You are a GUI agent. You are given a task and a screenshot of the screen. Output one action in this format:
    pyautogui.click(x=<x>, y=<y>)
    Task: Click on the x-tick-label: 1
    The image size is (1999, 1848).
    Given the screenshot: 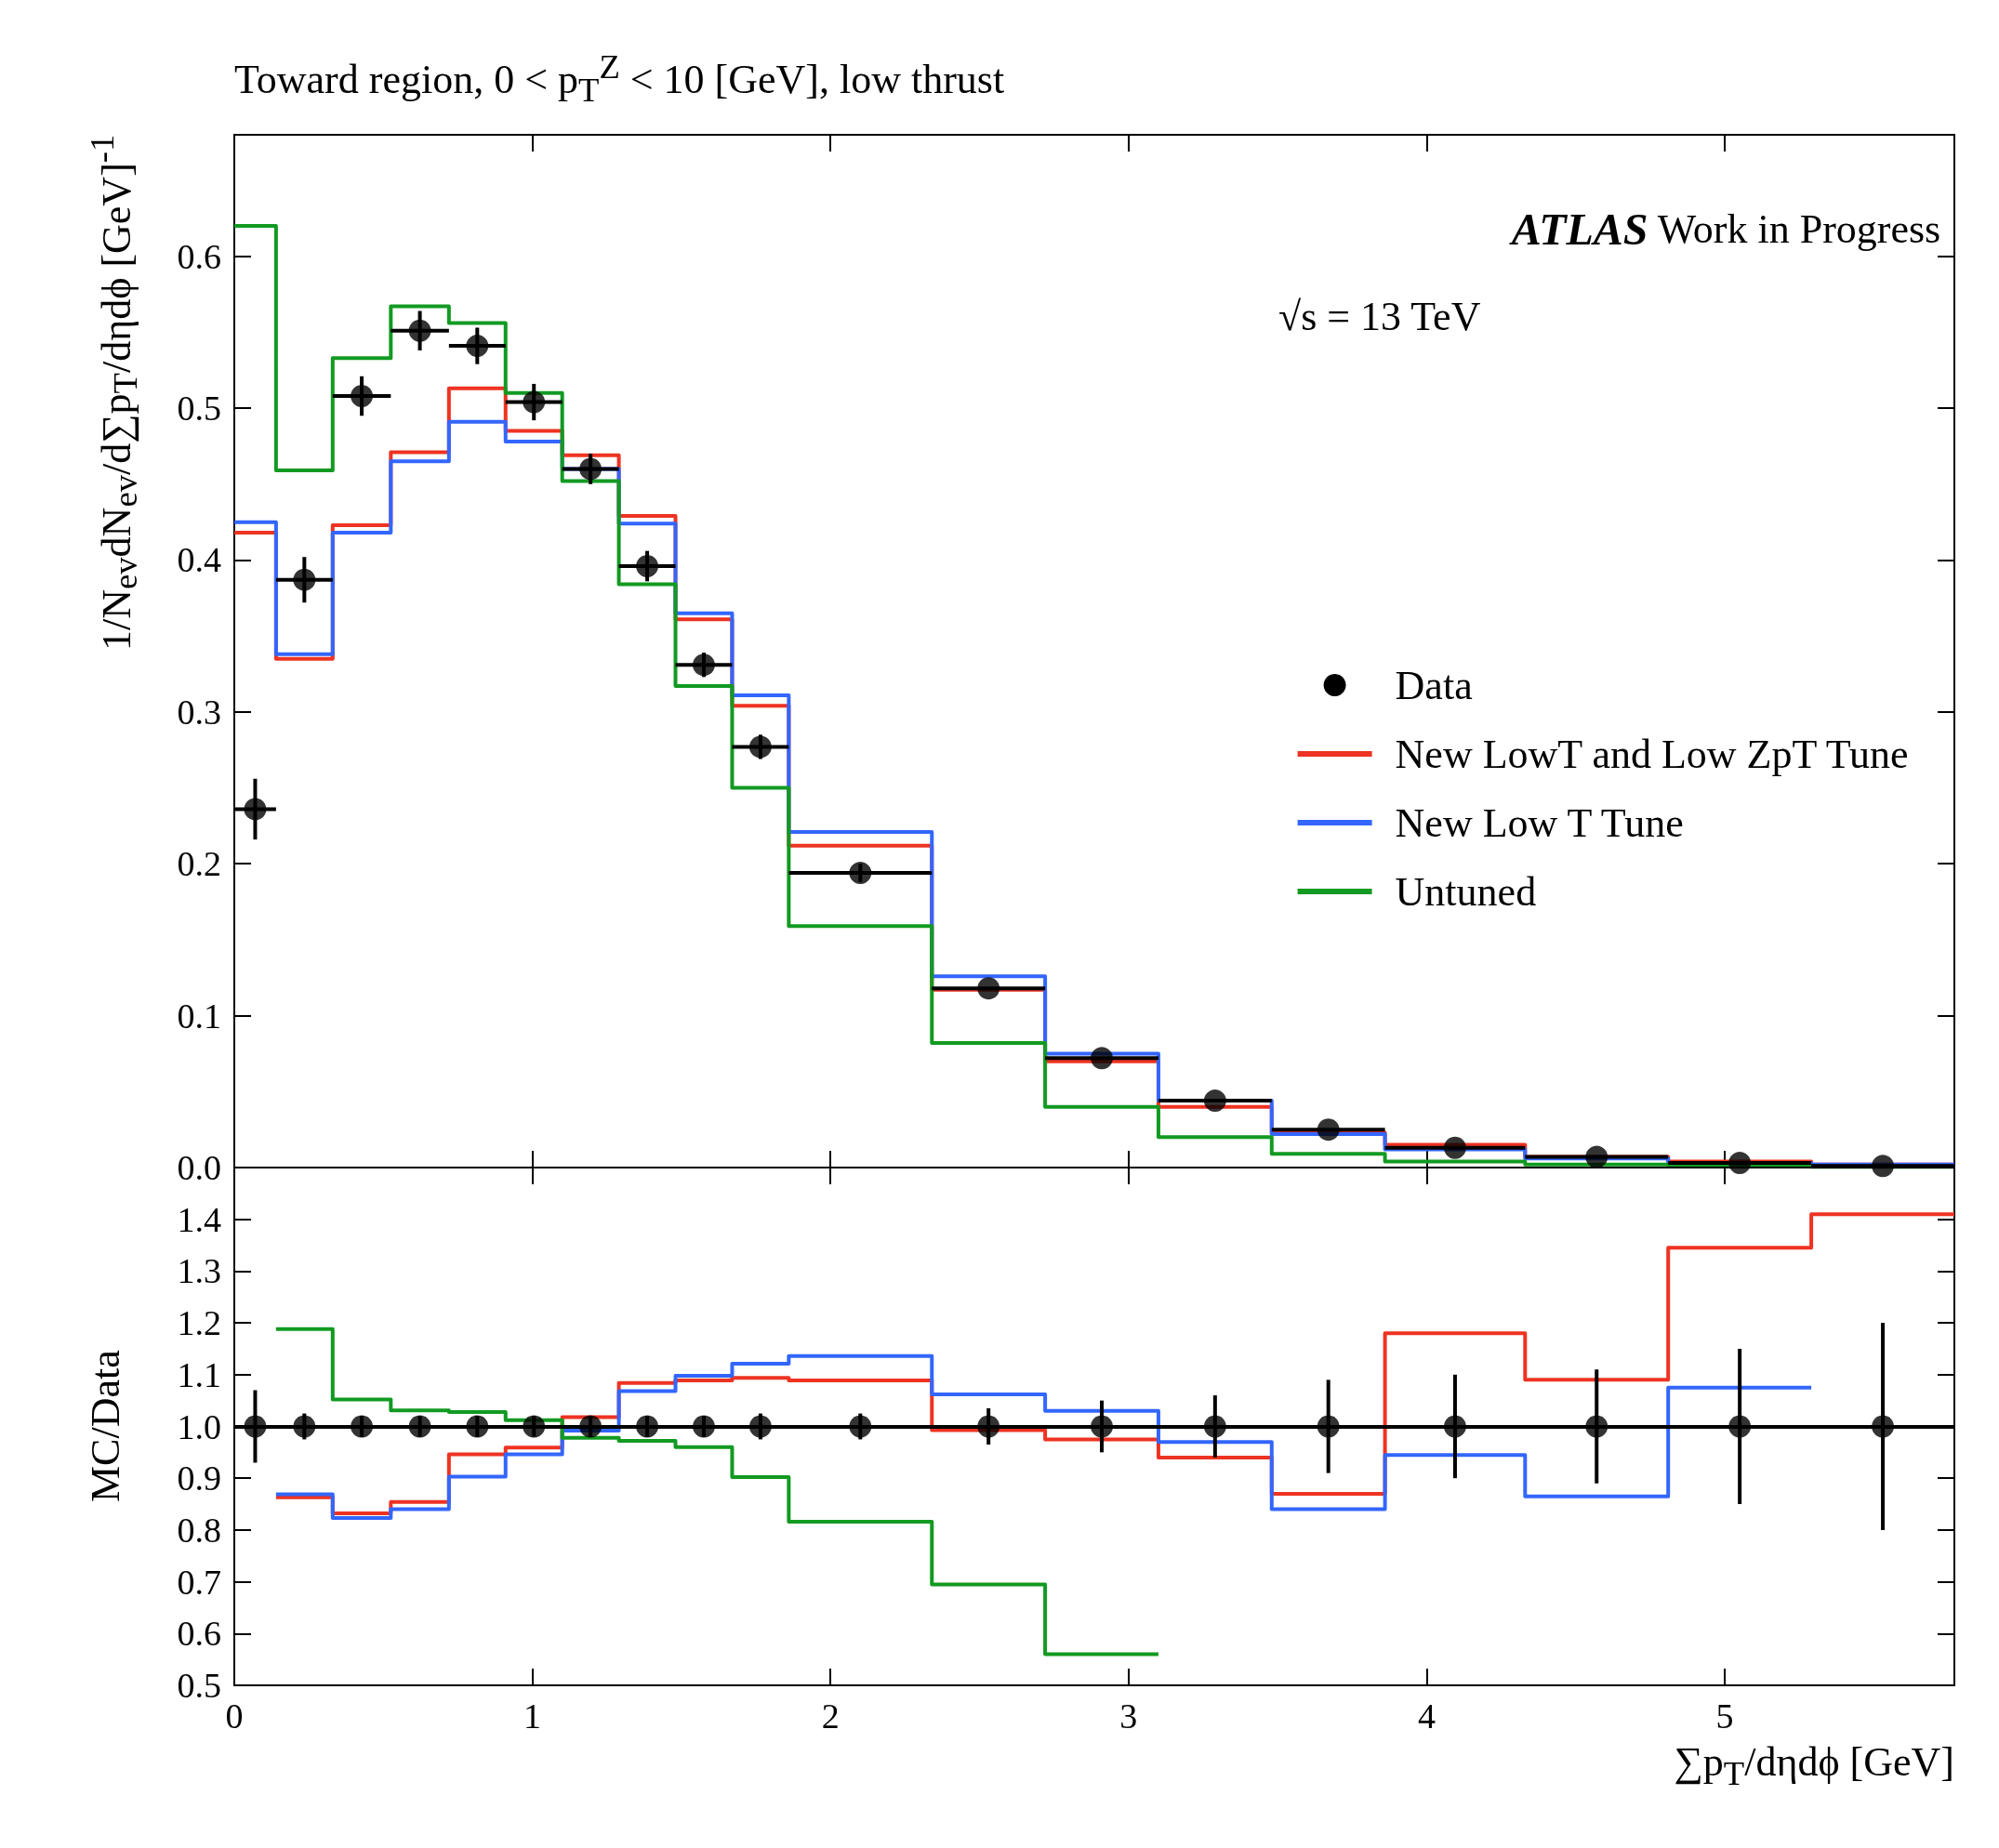 What is the action you would take?
    pyautogui.click(x=532, y=1716)
    